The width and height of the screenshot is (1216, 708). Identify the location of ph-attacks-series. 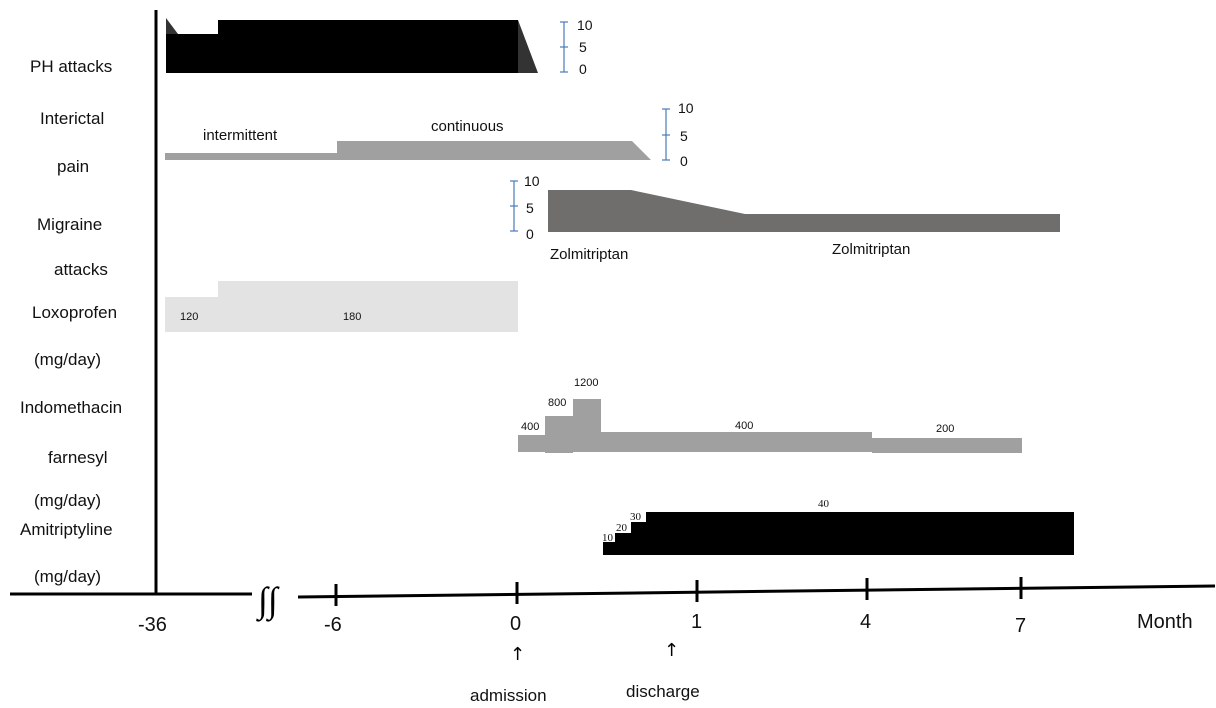
(352, 45).